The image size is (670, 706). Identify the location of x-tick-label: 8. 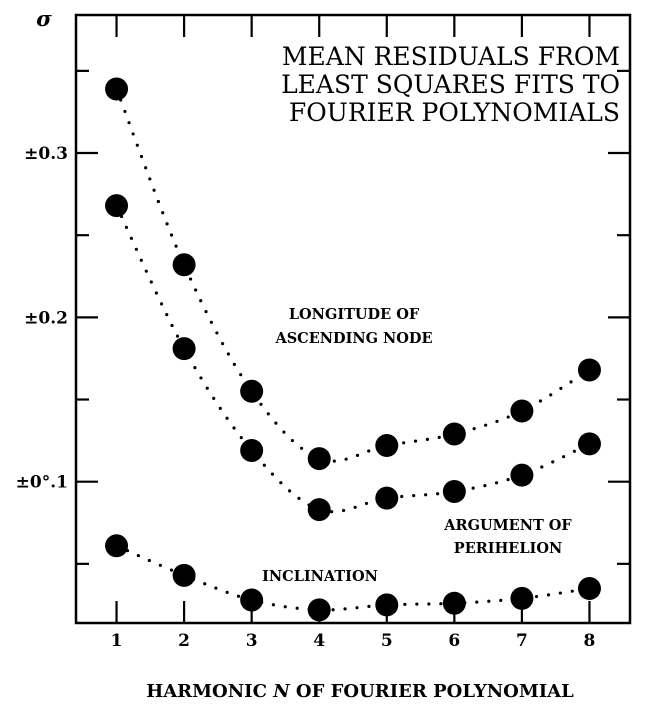
(590, 641).